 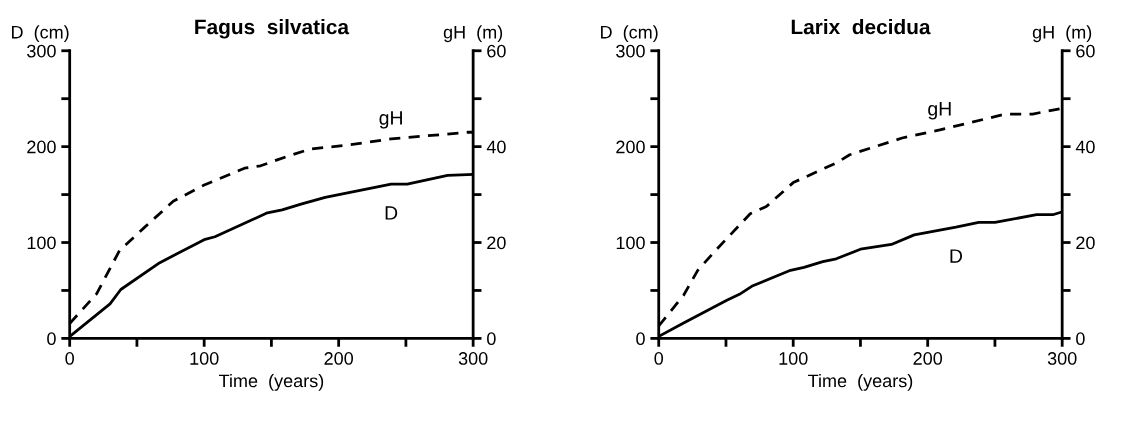 I want to click on chart-title: Larix decidua, so click(x=861, y=27).